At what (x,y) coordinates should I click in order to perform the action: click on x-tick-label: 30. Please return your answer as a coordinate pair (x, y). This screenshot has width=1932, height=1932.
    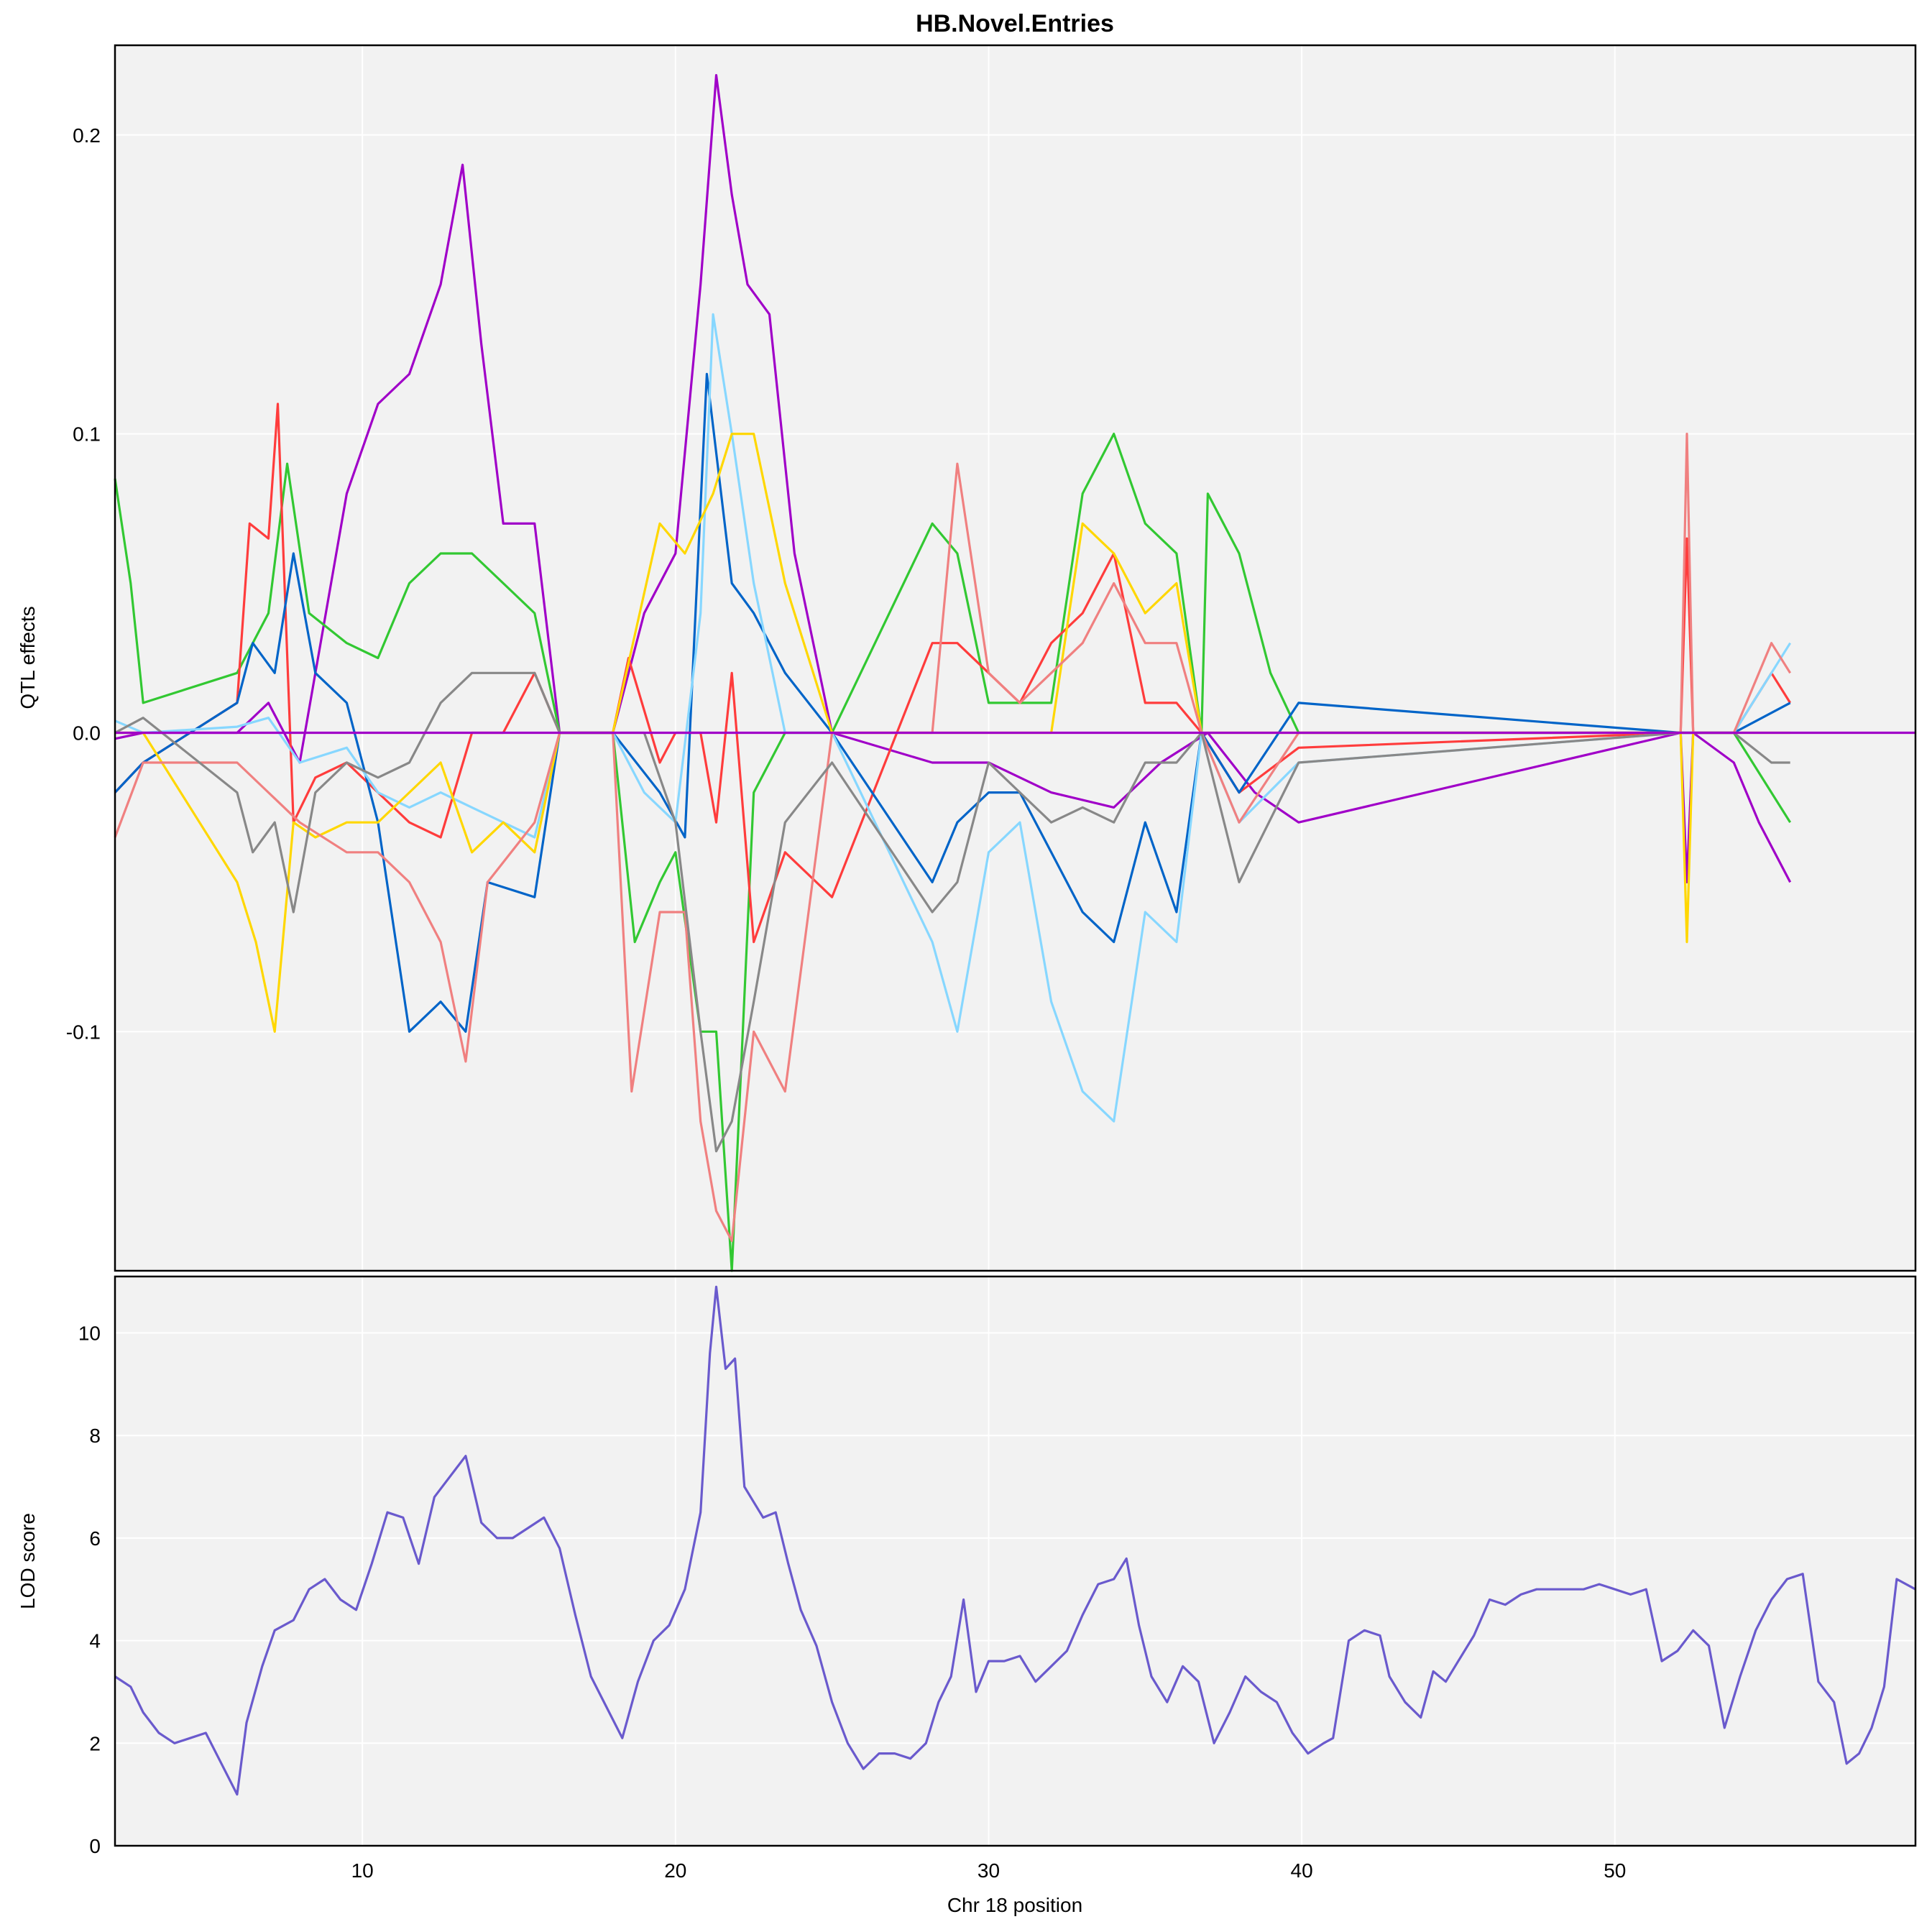
    Looking at the image, I should click on (989, 1870).